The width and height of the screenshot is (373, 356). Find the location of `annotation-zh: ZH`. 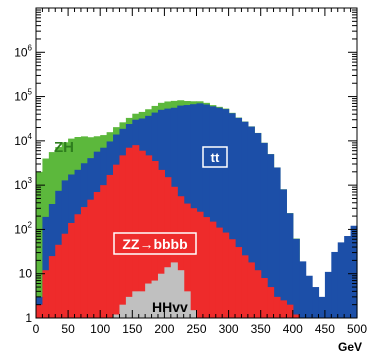

annotation-zh: ZH is located at coordinates (64, 147).